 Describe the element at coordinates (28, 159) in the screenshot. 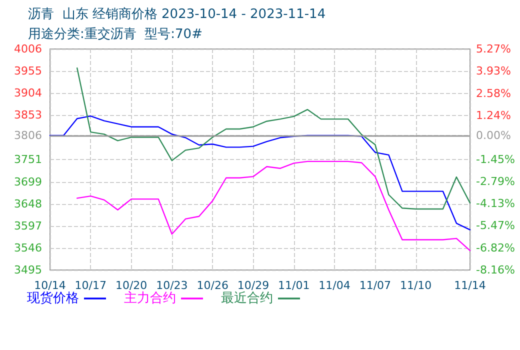

I see `y-tick-label: 3751` at that location.